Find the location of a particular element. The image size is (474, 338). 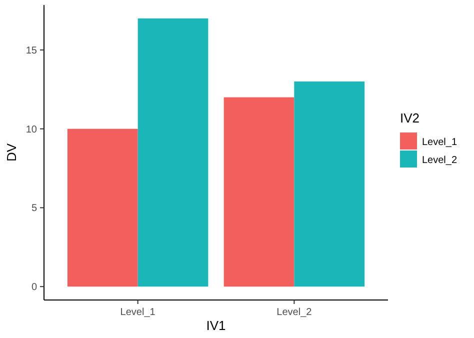

legend-label: Level_1 is located at coordinates (440, 142).